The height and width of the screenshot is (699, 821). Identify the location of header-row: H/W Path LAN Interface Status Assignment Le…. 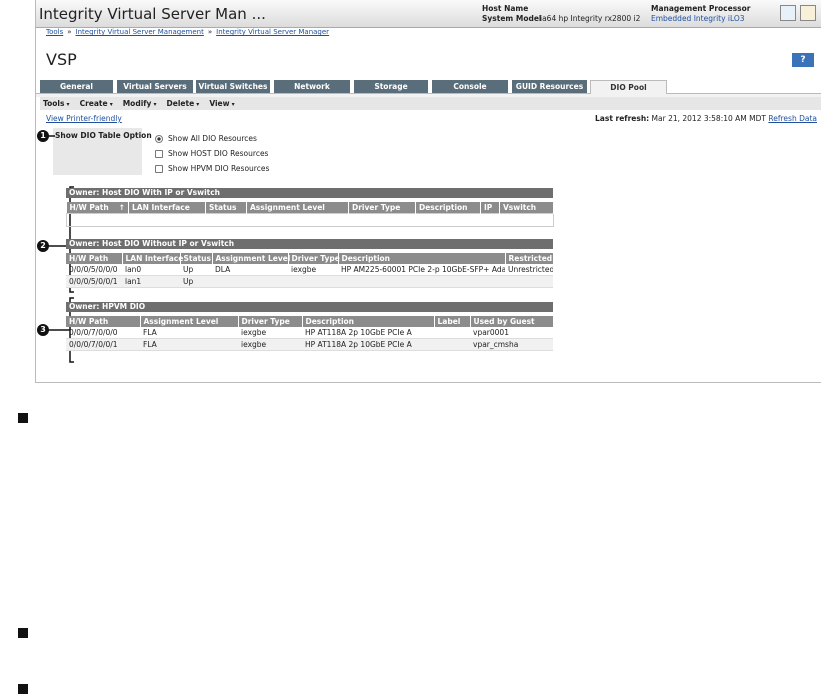
(310, 258).